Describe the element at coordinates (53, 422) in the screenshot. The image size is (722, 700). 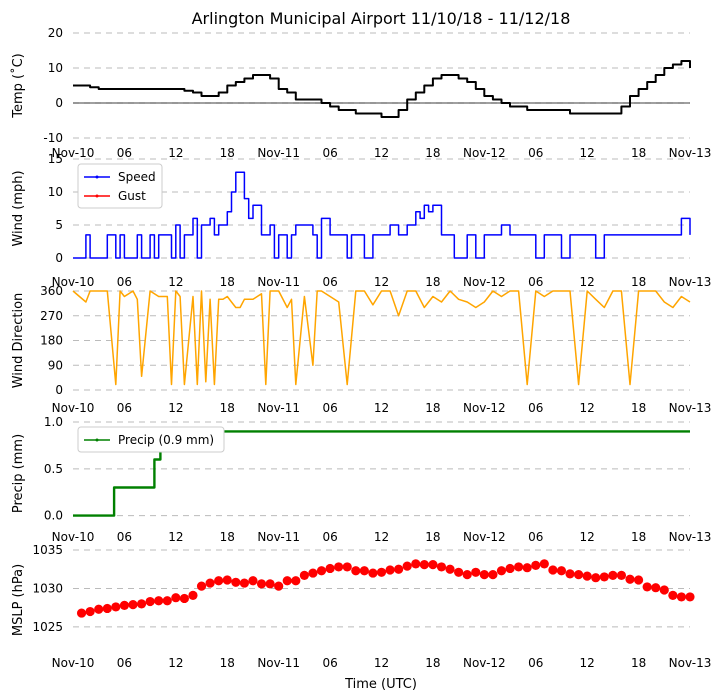
I see `y-tick-label-precip: 1.0` at that location.